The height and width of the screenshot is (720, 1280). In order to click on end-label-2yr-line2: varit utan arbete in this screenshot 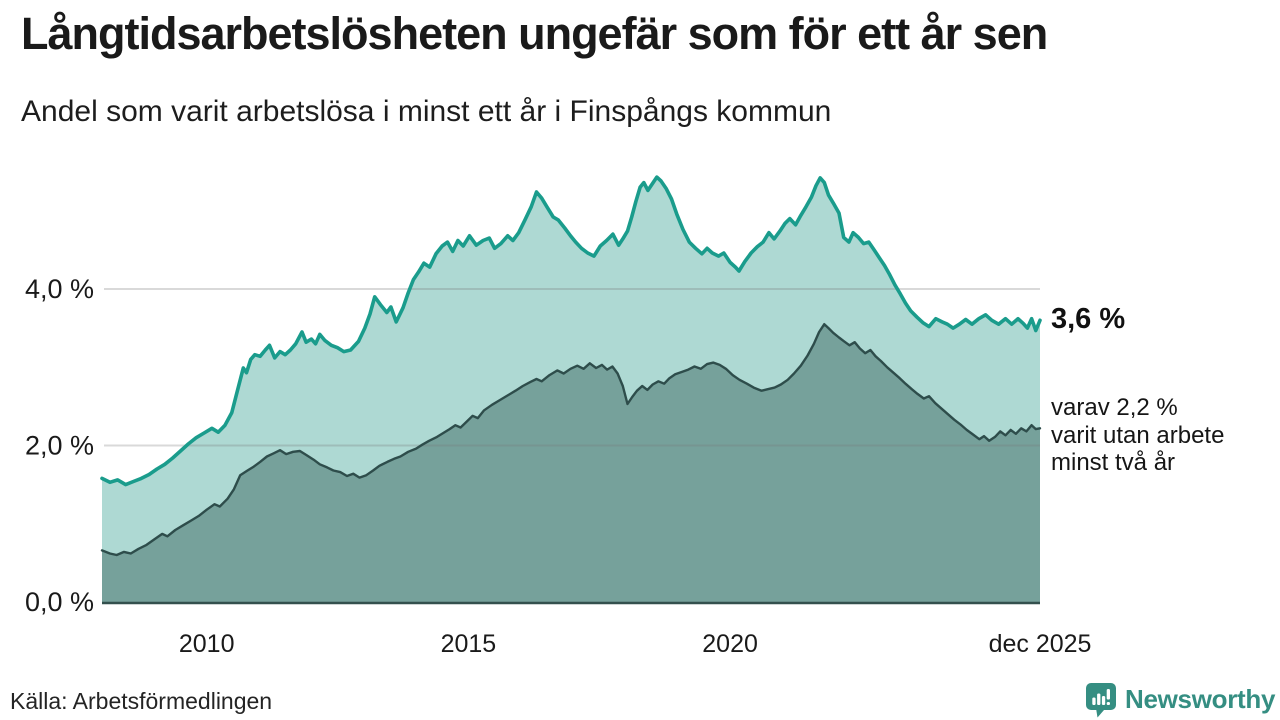, I will do `click(1138, 435)`.